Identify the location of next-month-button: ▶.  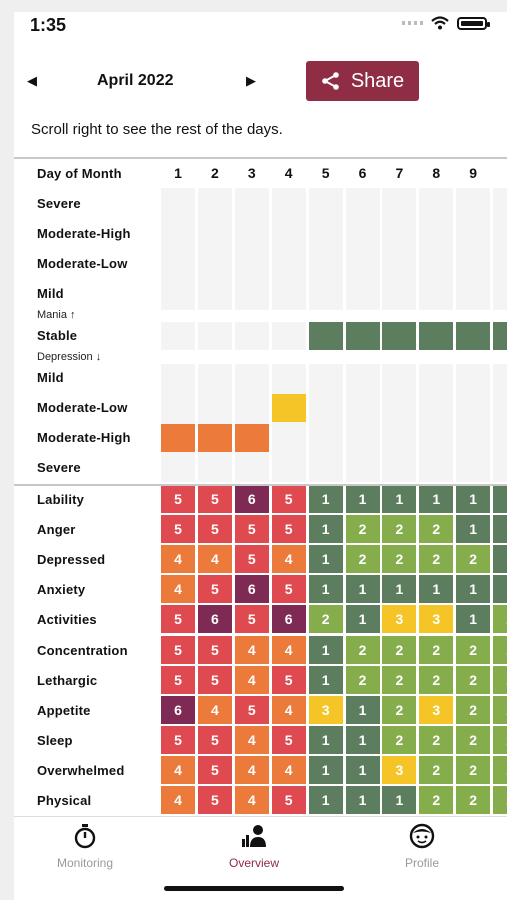
(251, 80).